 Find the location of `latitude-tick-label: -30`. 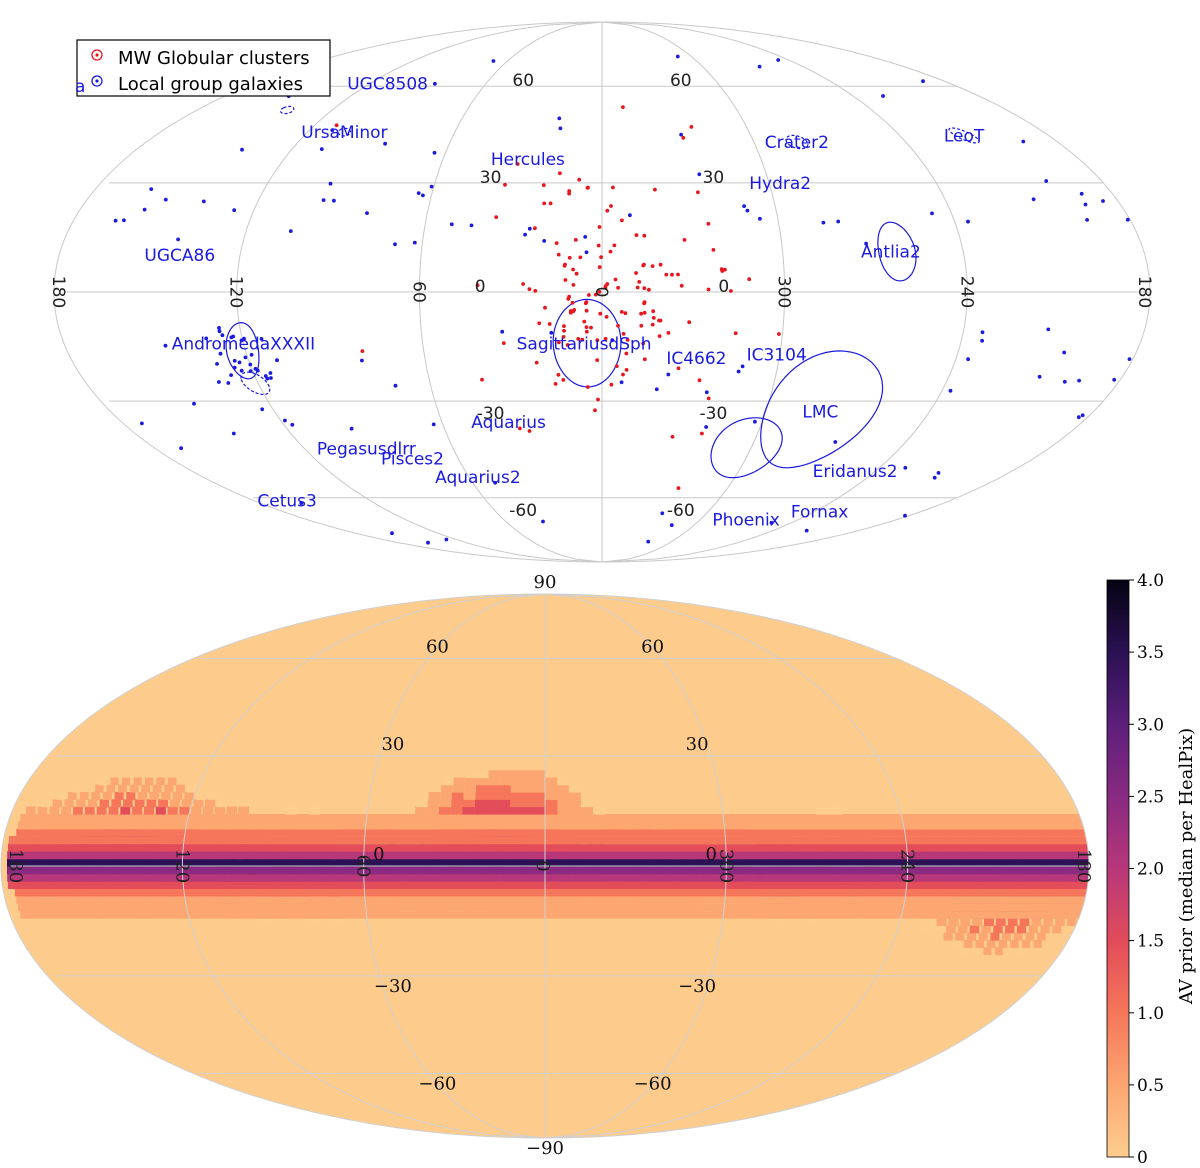

latitude-tick-label: -30 is located at coordinates (491, 414).